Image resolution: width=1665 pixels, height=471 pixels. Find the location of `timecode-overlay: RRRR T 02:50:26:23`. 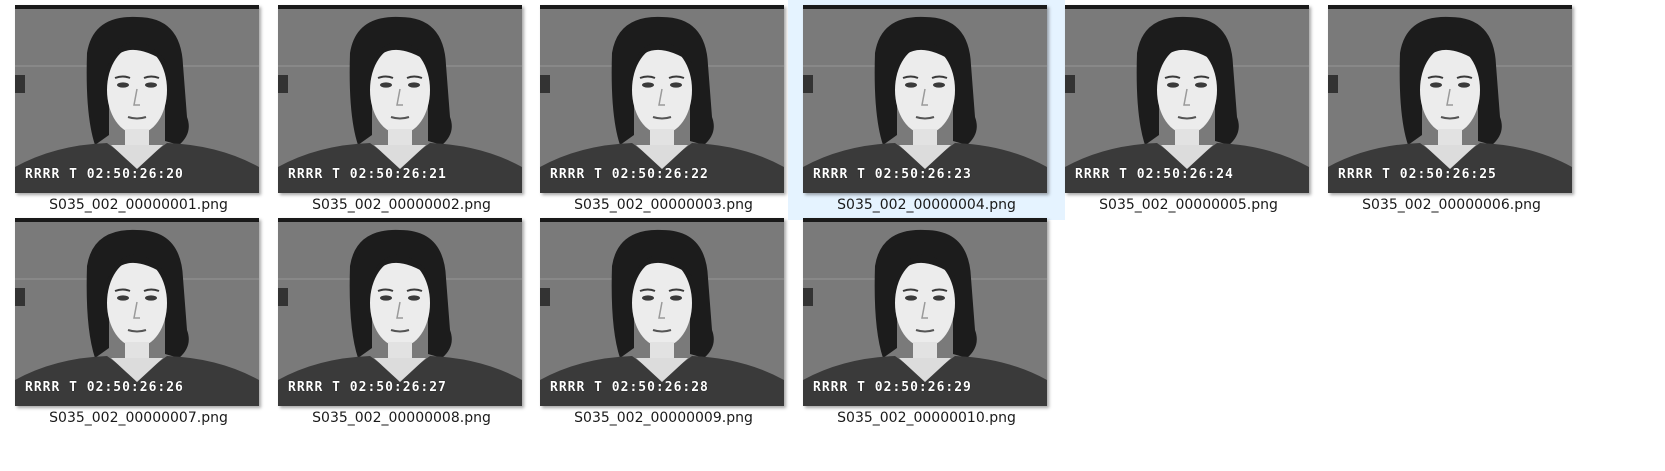

timecode-overlay: RRRR T 02:50:26:23 is located at coordinates (892, 174).